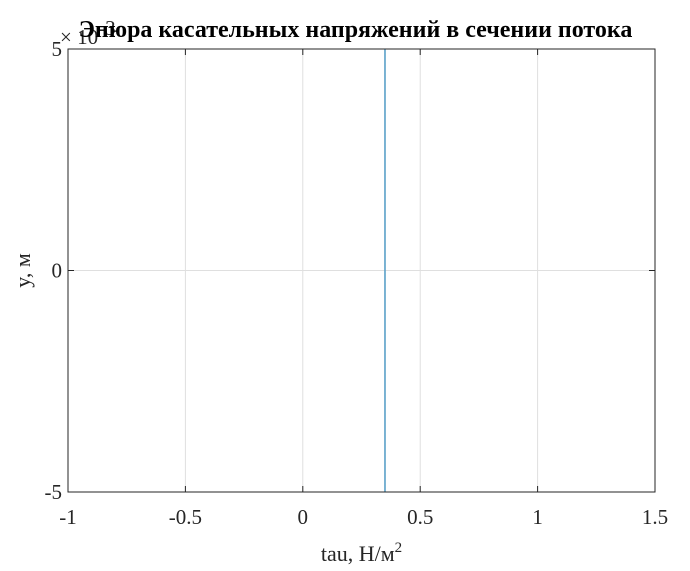 This screenshot has width=690, height=571. I want to click on y-tick-label: 0, so click(57, 271).